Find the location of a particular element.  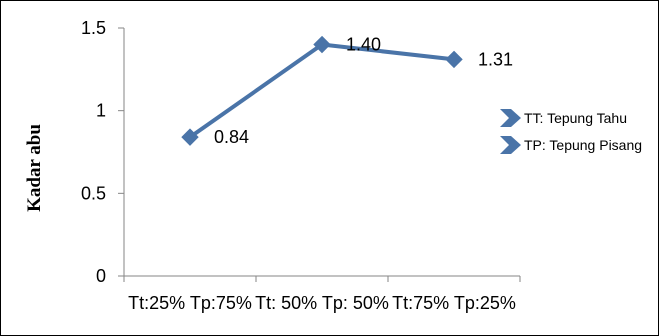

legend-label: TP: Tepung Pisang is located at coordinates (583, 145).